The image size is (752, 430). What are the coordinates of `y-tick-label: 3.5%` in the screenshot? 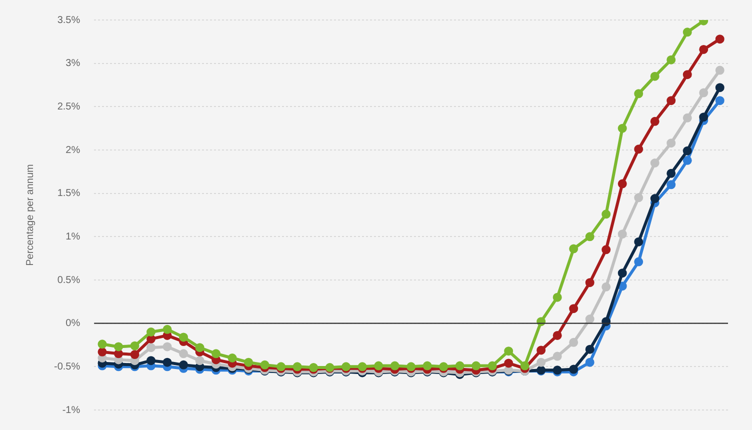 It's located at (68, 20).